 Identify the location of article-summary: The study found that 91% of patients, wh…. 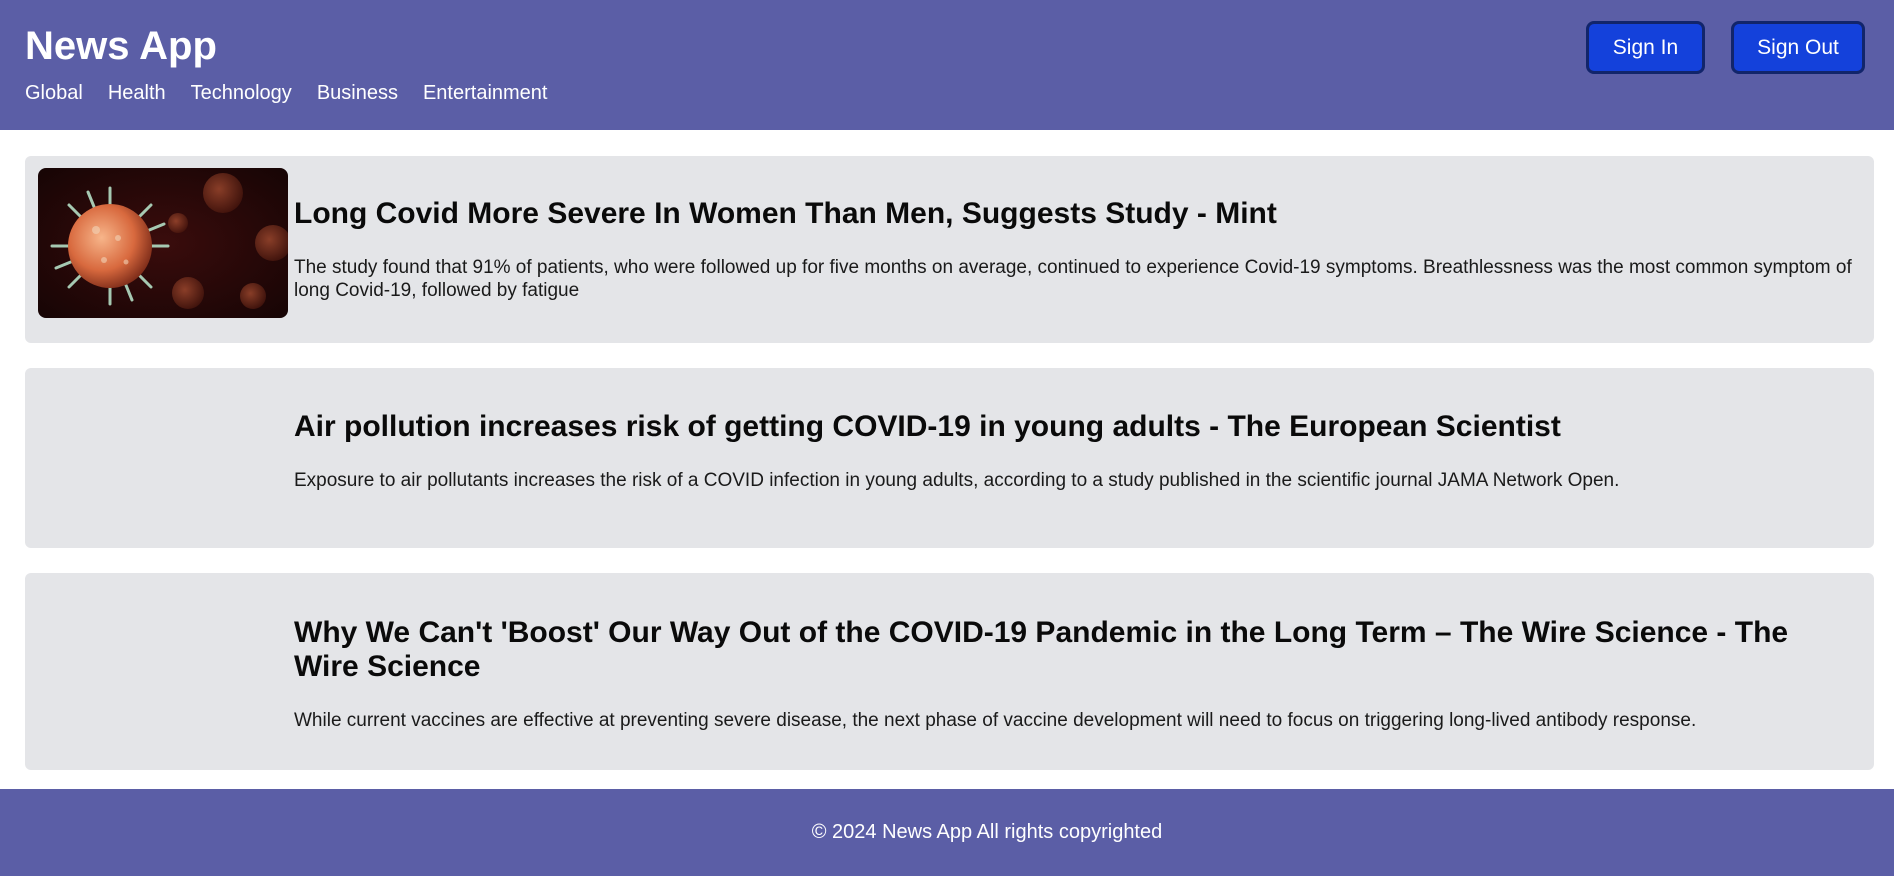
(1073, 279).